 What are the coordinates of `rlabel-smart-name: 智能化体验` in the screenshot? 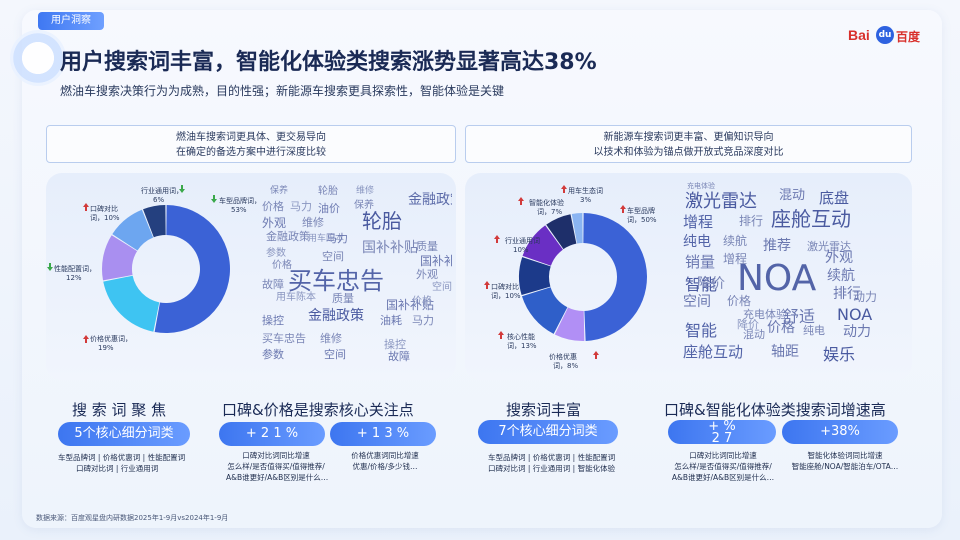 It's located at (546, 203).